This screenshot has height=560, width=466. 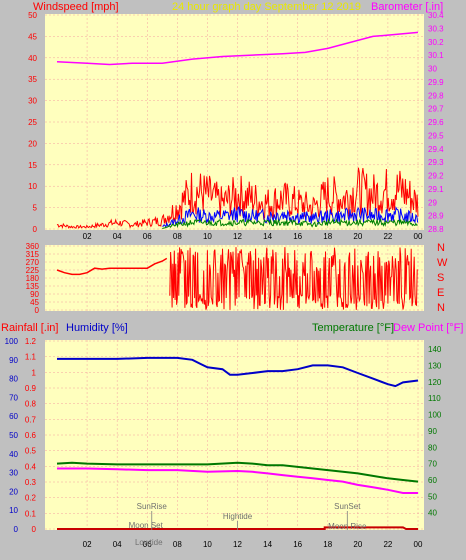 I want to click on humidity-tick-label: 50, so click(x=13, y=435).